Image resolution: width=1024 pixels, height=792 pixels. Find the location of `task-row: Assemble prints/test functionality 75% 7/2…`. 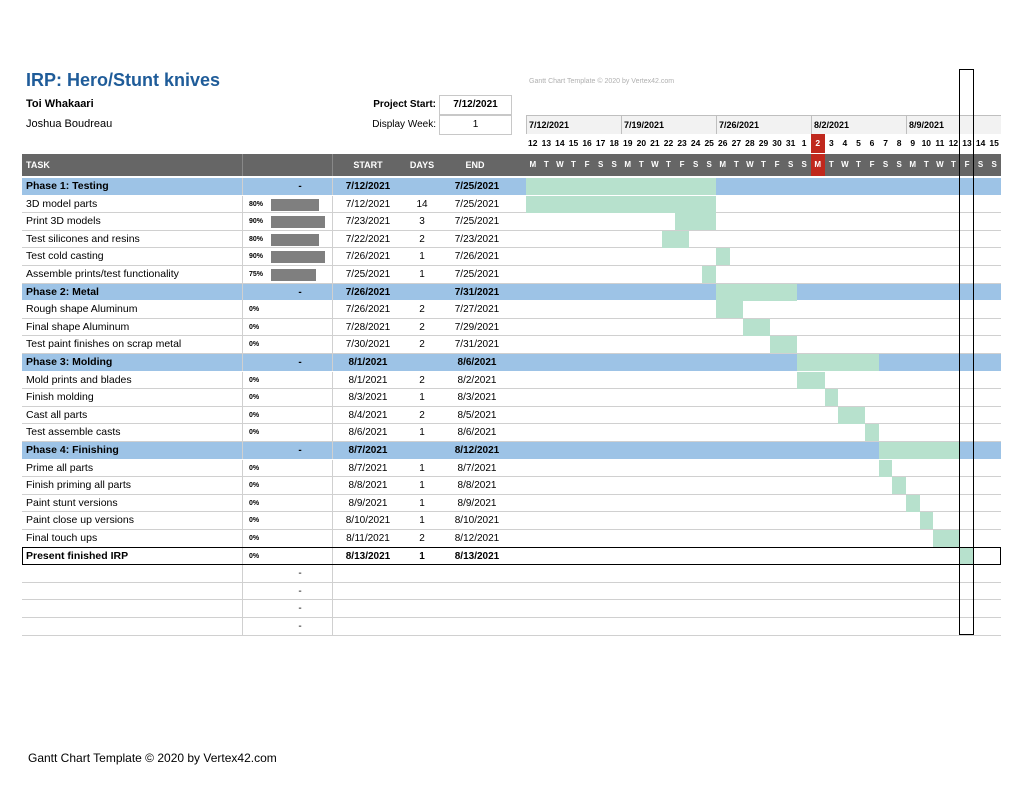

task-row: Assemble prints/test functionality 75% 7/2… is located at coordinates (511, 275).